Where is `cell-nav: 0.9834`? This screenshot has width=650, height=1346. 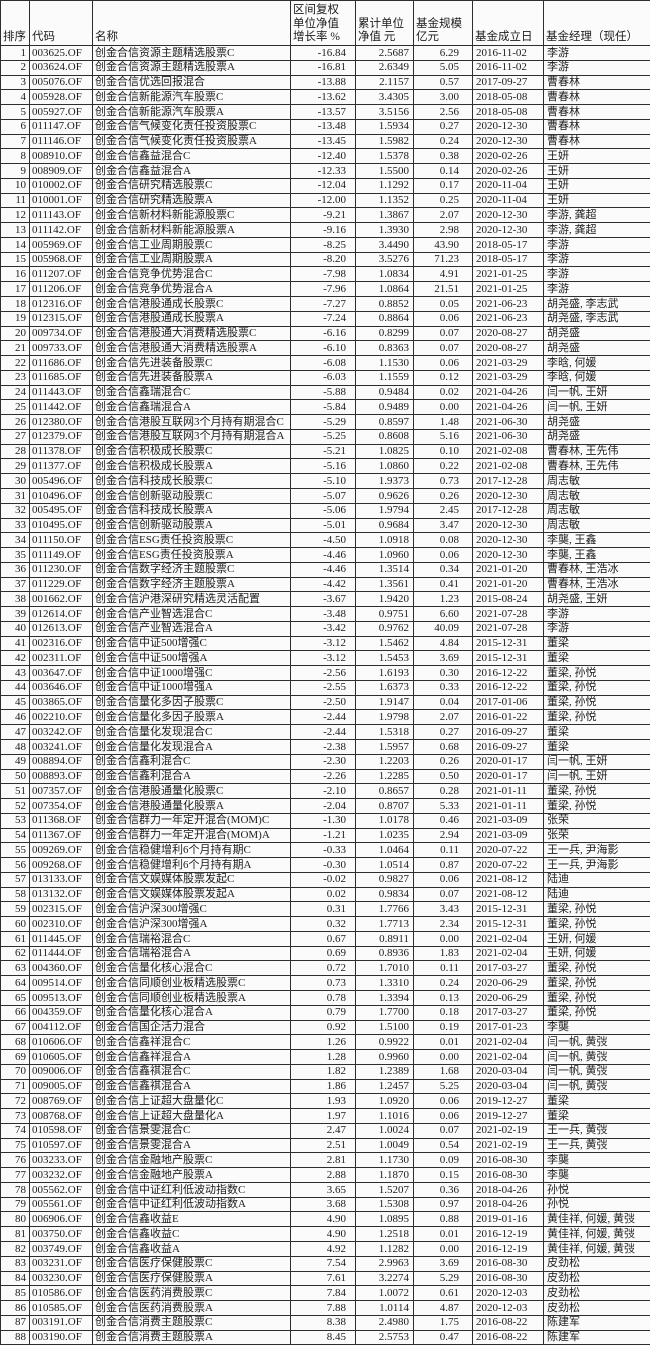 cell-nav: 0.9834 is located at coordinates (384, 894).